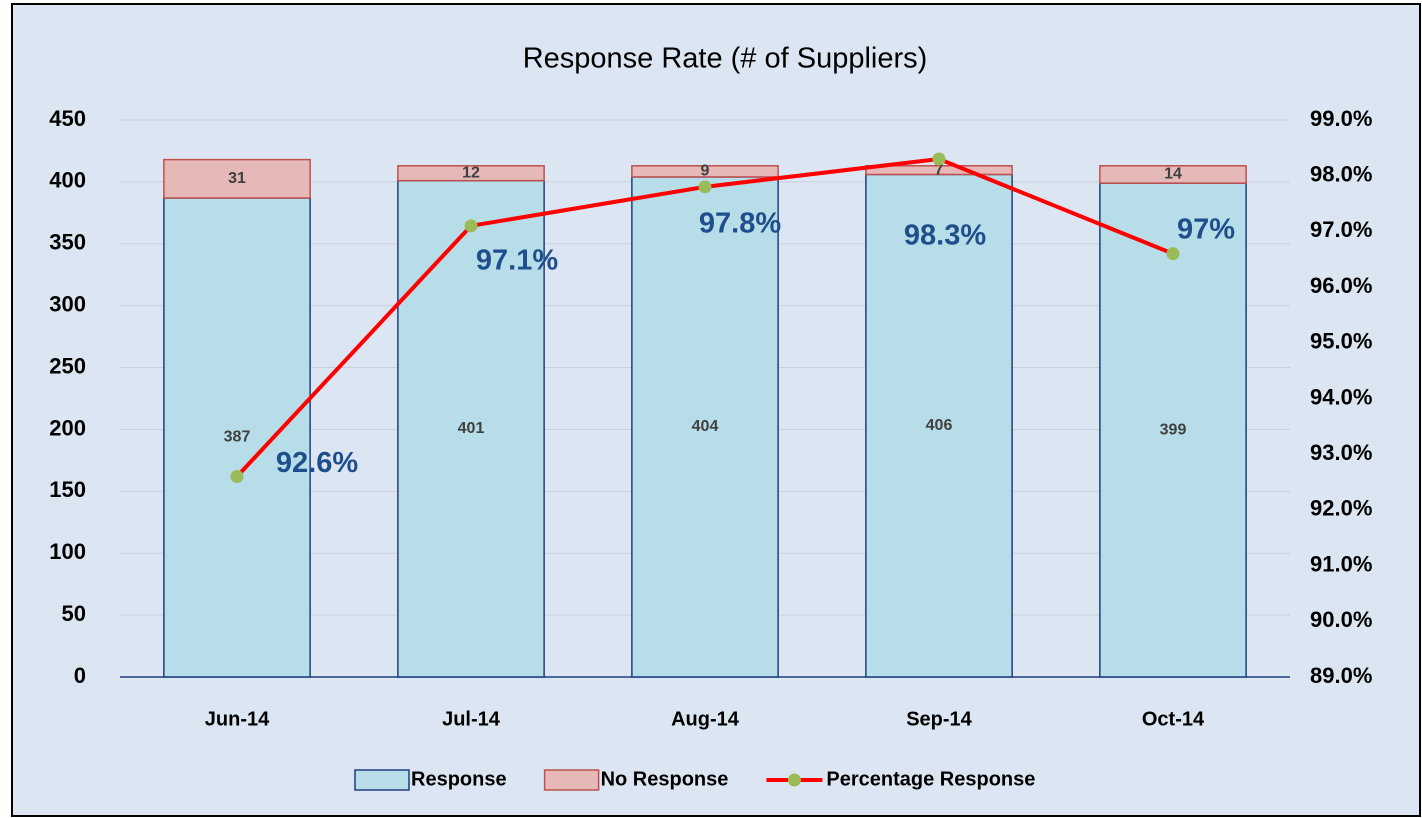  I want to click on data-label: 7, so click(939, 169).